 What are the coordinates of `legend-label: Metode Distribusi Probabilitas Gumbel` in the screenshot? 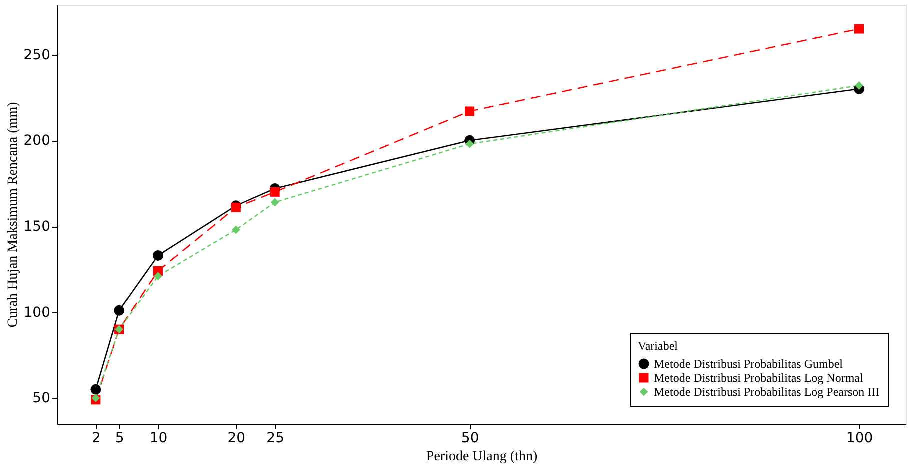 It's located at (749, 364).